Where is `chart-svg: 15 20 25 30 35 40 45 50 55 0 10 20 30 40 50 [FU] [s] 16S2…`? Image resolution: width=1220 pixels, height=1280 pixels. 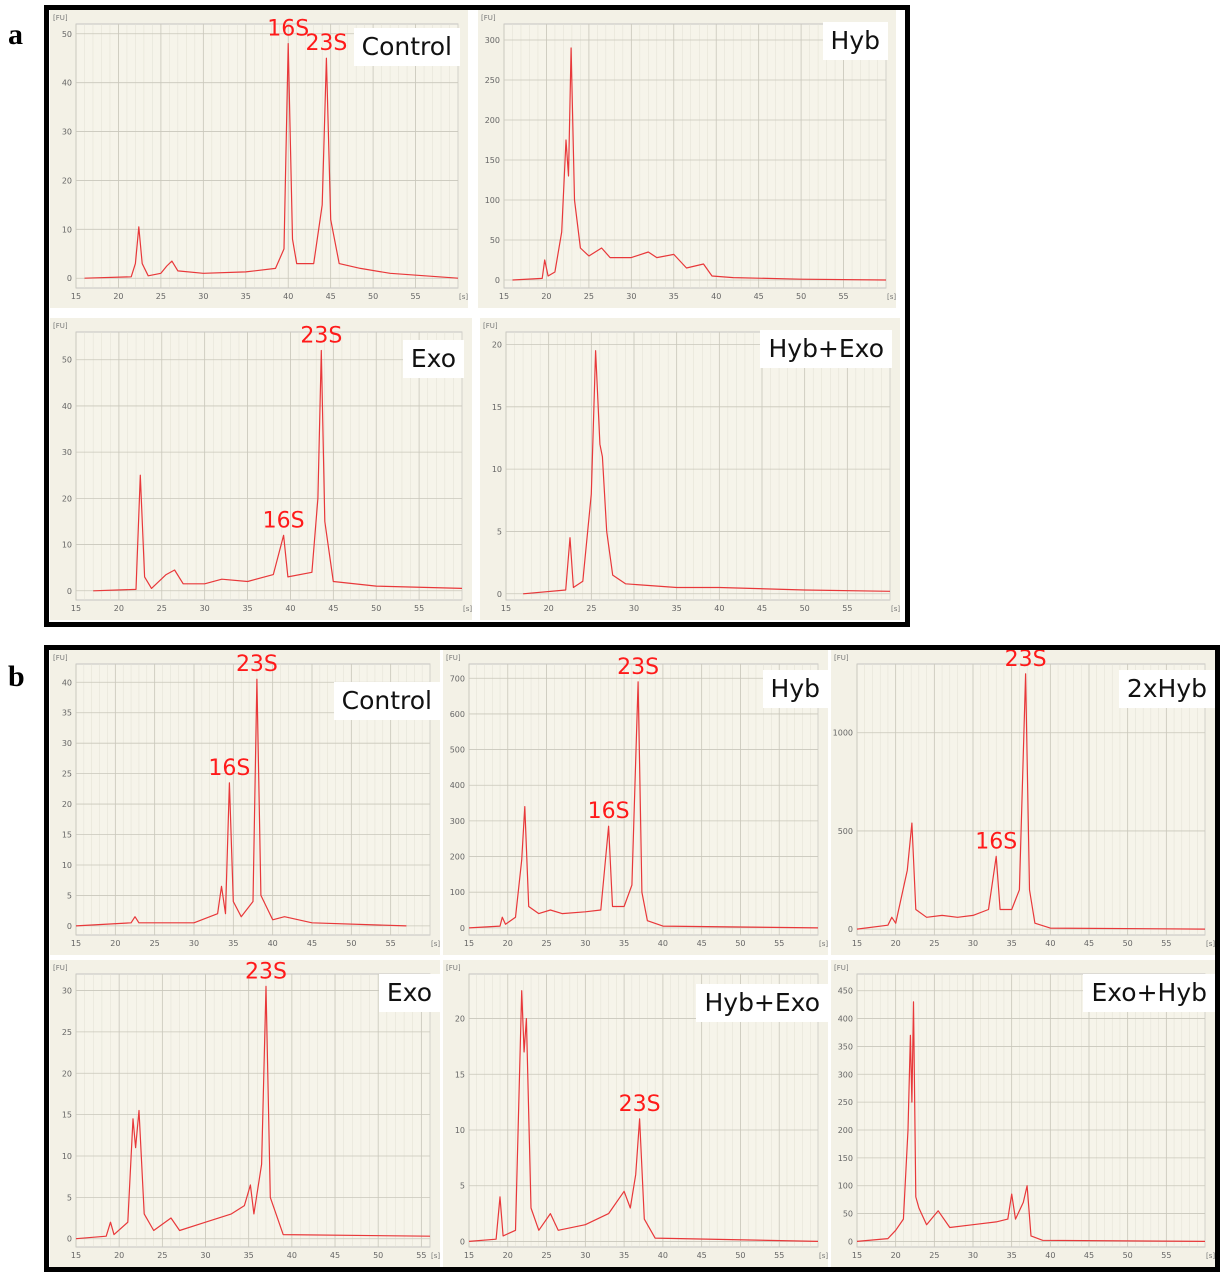 chart-svg: 15 20 25 30 35 40 45 50 55 0 10 20 30 40 50 [FU] [s] 16S2… is located at coordinates (260, 157).